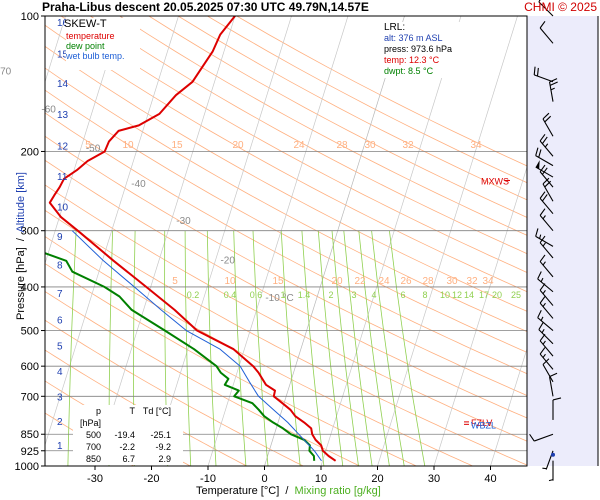  What do you see at coordinates (152, 479) in the screenshot?
I see `x-tick-label: -20` at bounding box center [152, 479].